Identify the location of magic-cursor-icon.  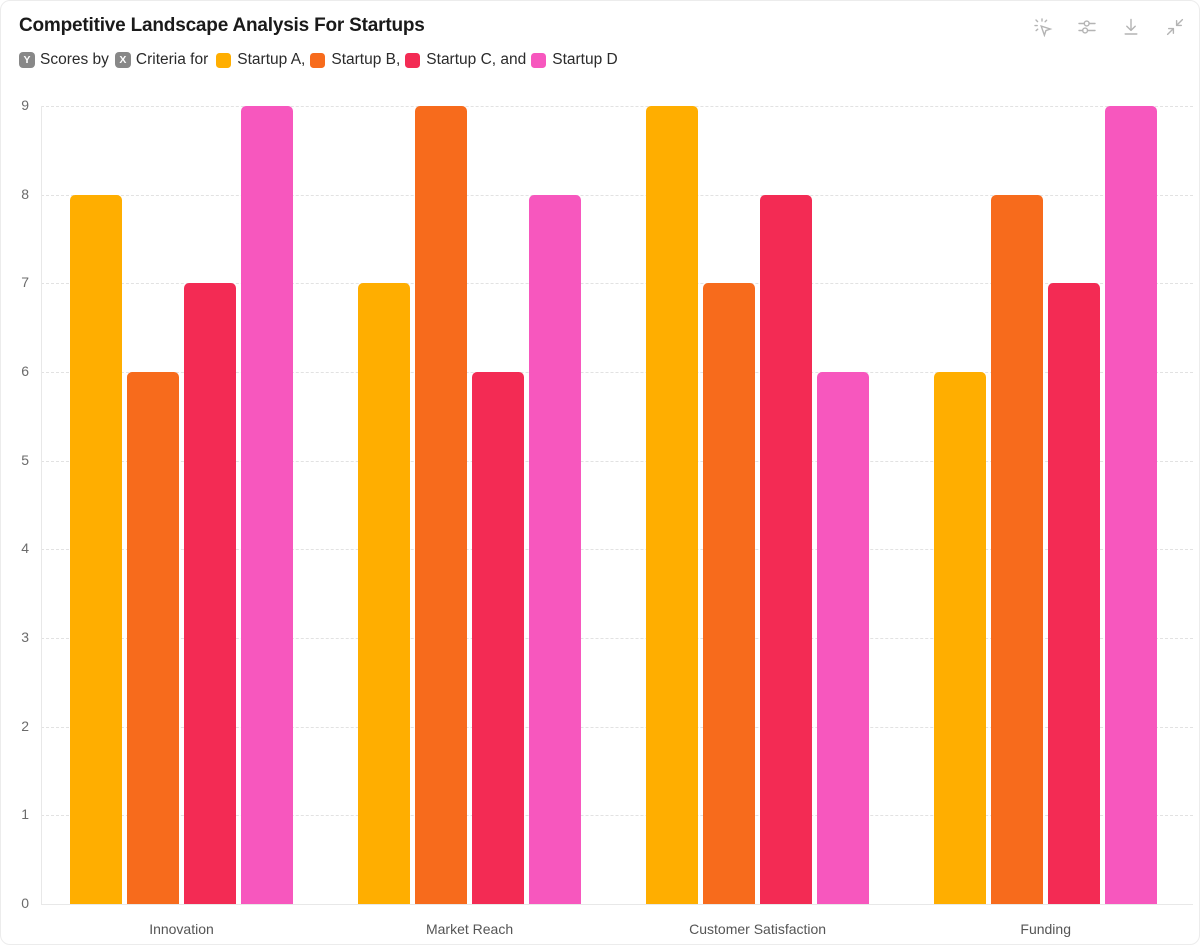
(1043, 27).